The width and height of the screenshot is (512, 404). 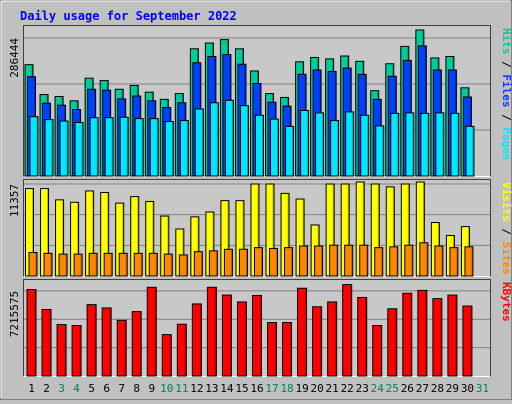 I want to click on x-tick-label: 6, so click(x=106, y=388).